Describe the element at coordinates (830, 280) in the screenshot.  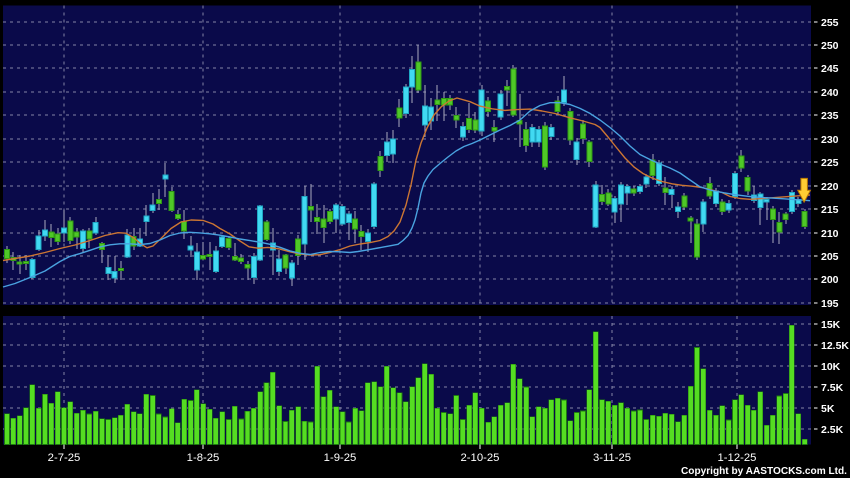
I see `svg-text: 200` at that location.